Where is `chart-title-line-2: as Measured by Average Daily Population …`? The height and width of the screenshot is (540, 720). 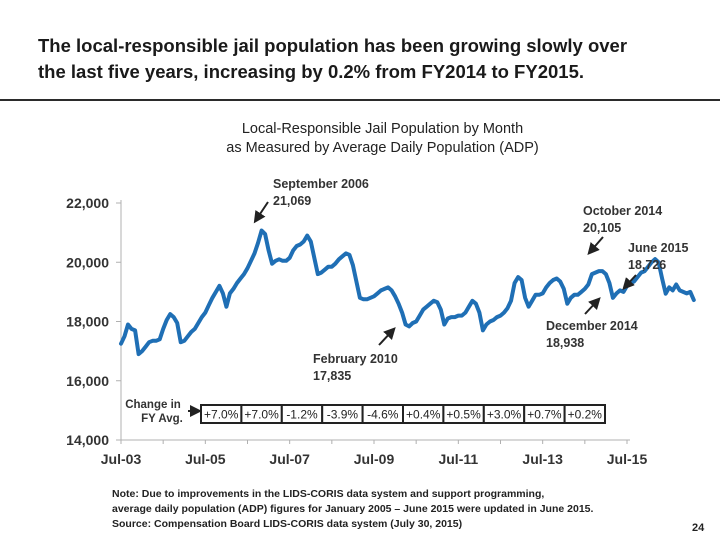
chart-title-line-2: as Measured by Average Daily Population … is located at coordinates (382, 148).